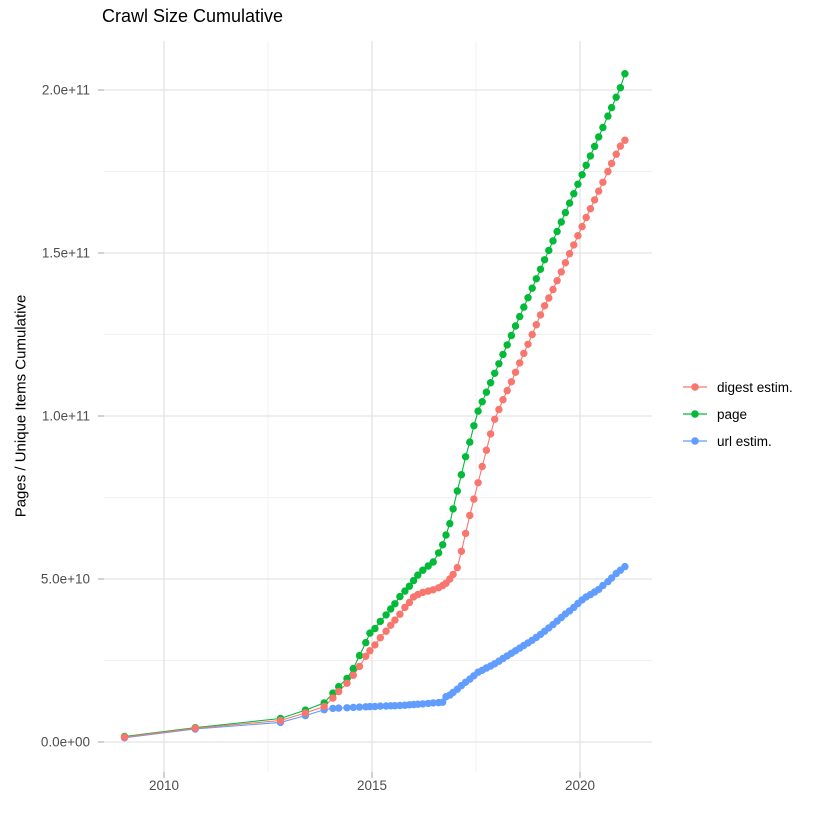  What do you see at coordinates (737, 414) in the screenshot?
I see `legend: digest estim. page url estim.` at bounding box center [737, 414].